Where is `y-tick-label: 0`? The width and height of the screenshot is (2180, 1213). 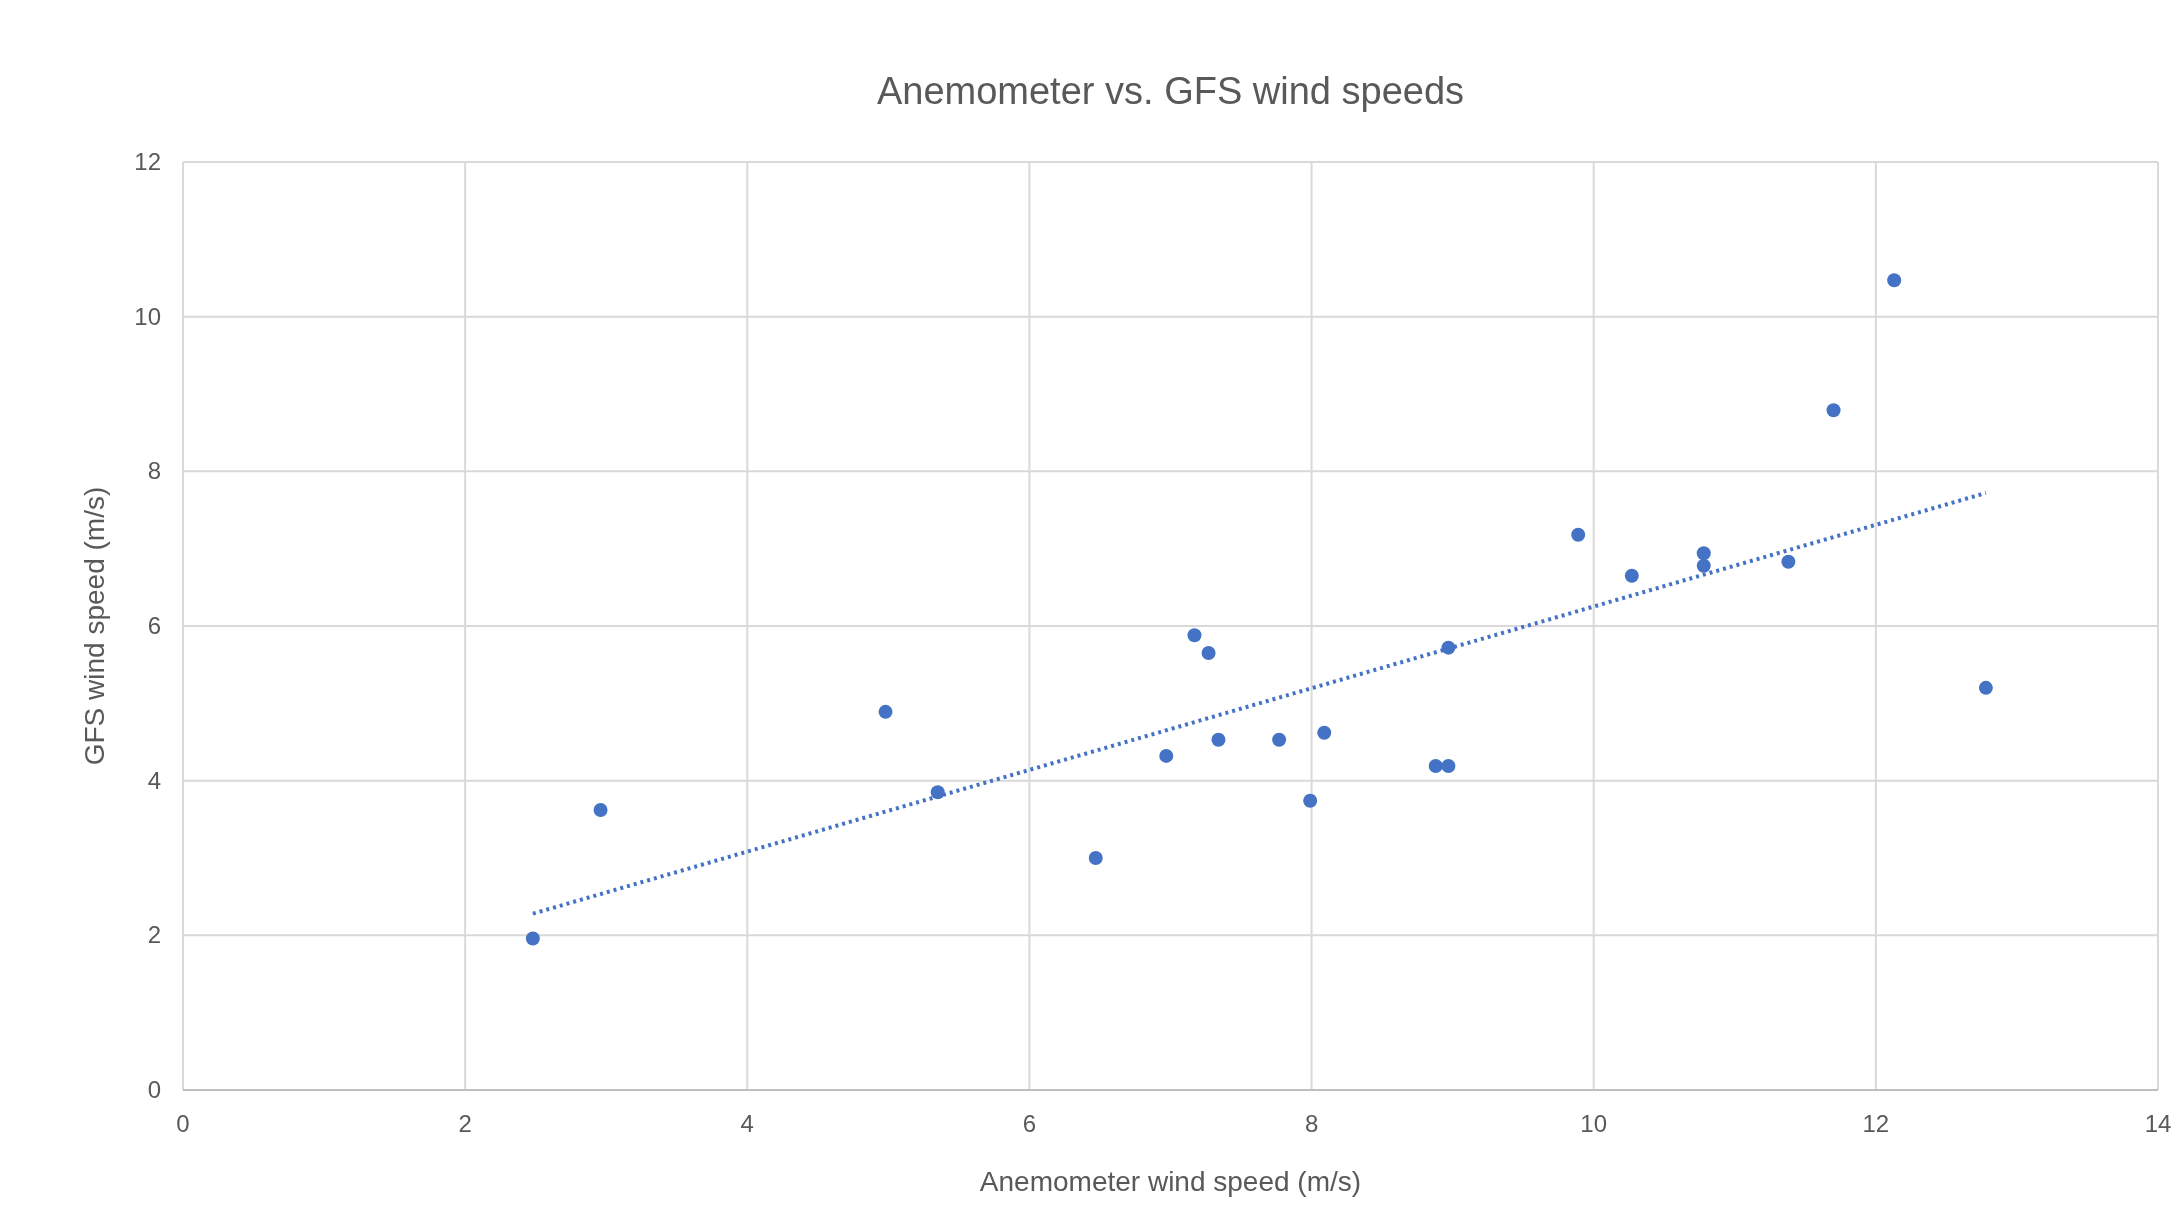 y-tick-label: 0 is located at coordinates (154, 1089).